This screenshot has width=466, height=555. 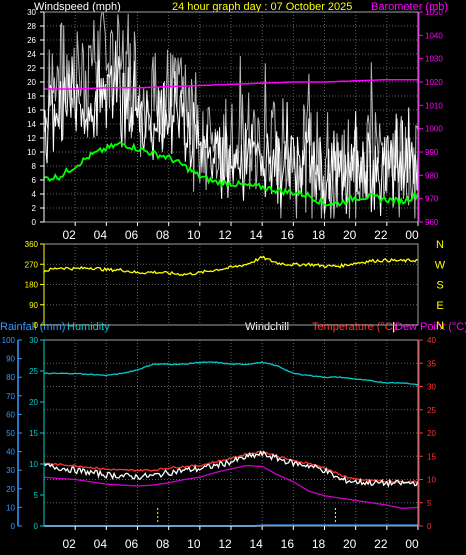 What do you see at coordinates (33, 402) in the screenshot?
I see `humidity-ytick-label: 20` at bounding box center [33, 402].